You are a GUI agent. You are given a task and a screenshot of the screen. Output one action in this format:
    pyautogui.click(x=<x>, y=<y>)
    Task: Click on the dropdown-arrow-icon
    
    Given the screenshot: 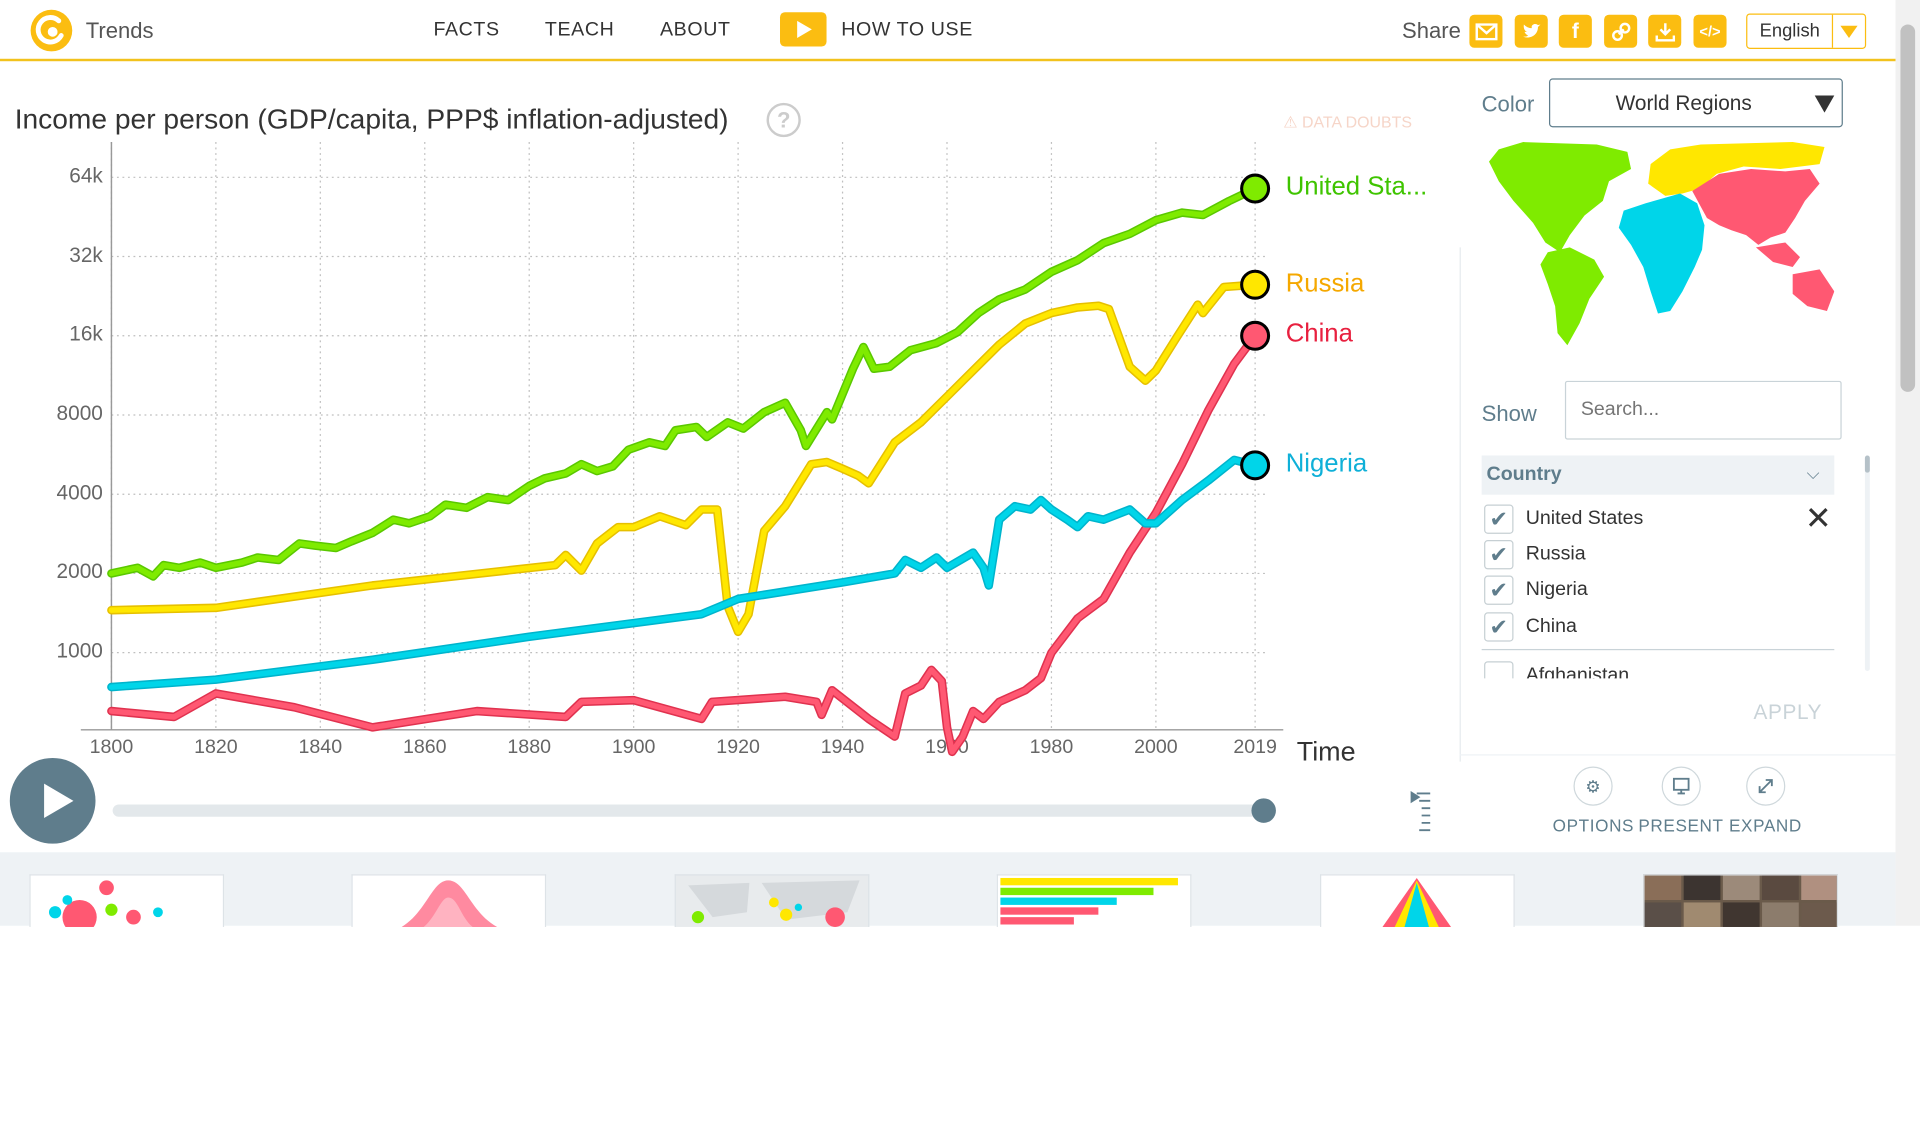 What is the action you would take?
    pyautogui.click(x=1824, y=104)
    